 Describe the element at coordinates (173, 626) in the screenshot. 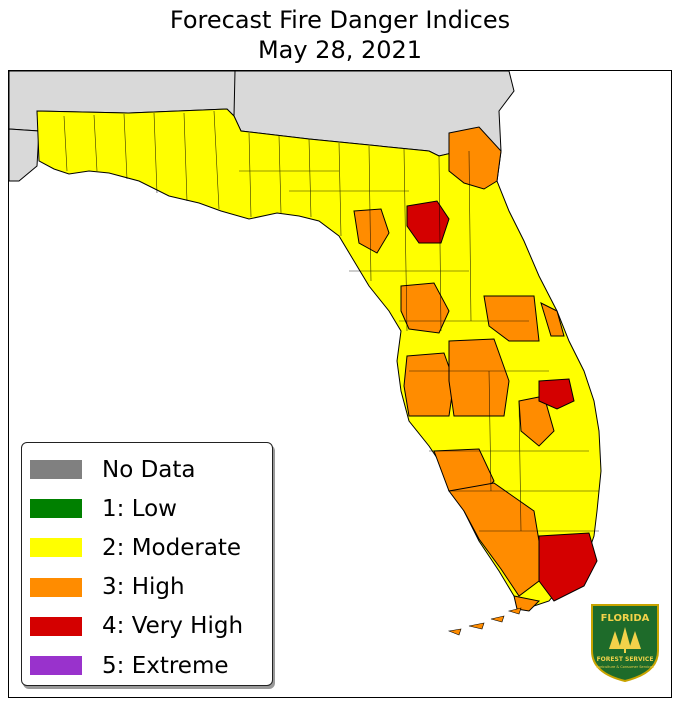

I see `legend-label-very-high: 4: Very High` at that location.